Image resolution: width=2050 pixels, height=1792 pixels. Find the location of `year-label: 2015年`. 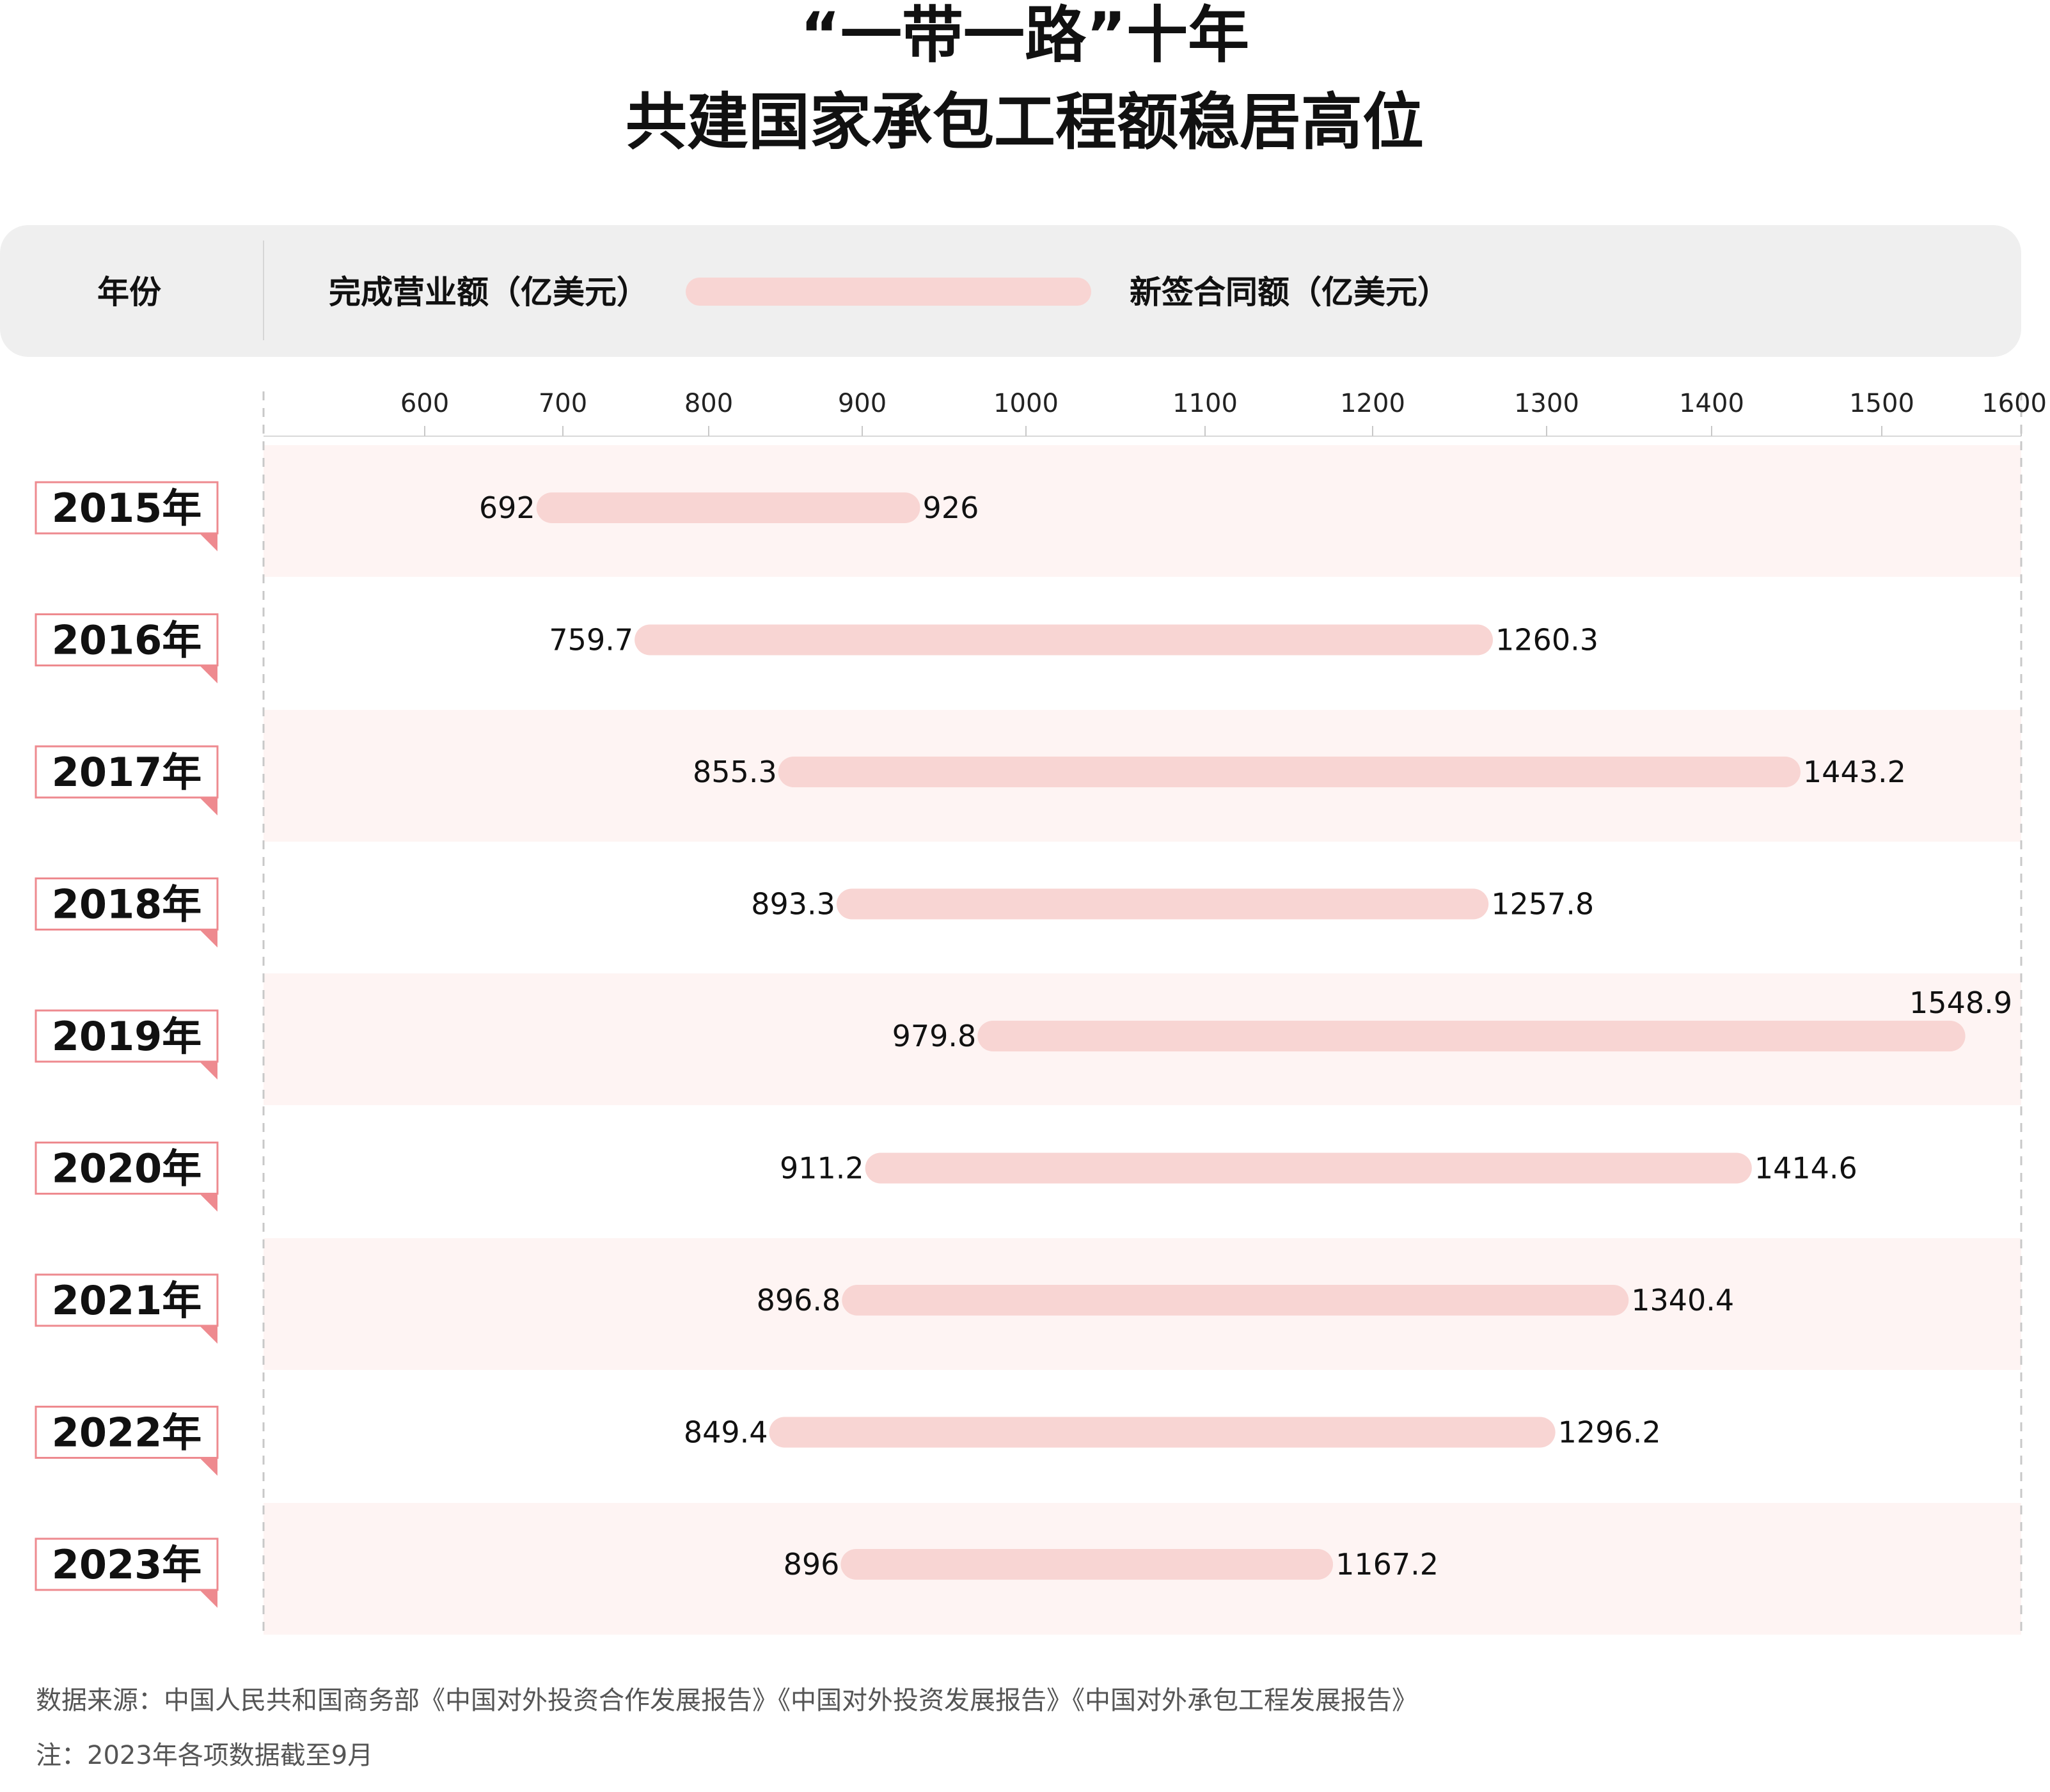

year-label: 2015年 is located at coordinates (127, 508).